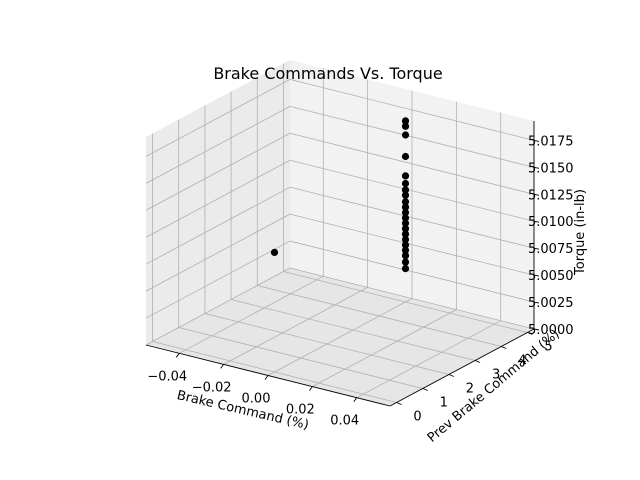 The image size is (640, 480). I want to click on scatter-points, so click(340, 195).